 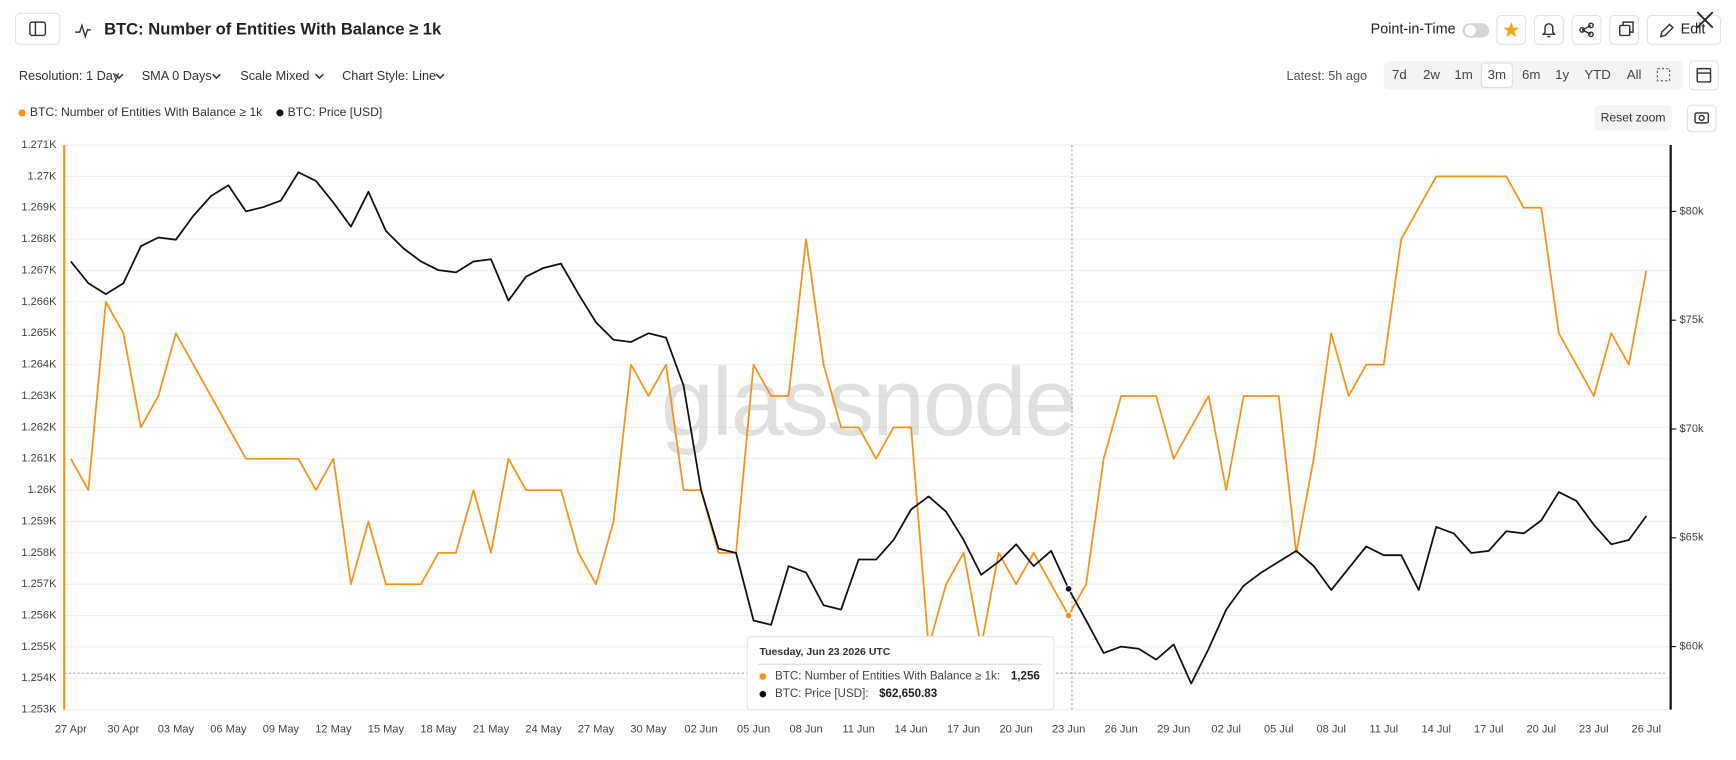 I want to click on chart-style-select: Chart Style: Line, so click(x=389, y=75).